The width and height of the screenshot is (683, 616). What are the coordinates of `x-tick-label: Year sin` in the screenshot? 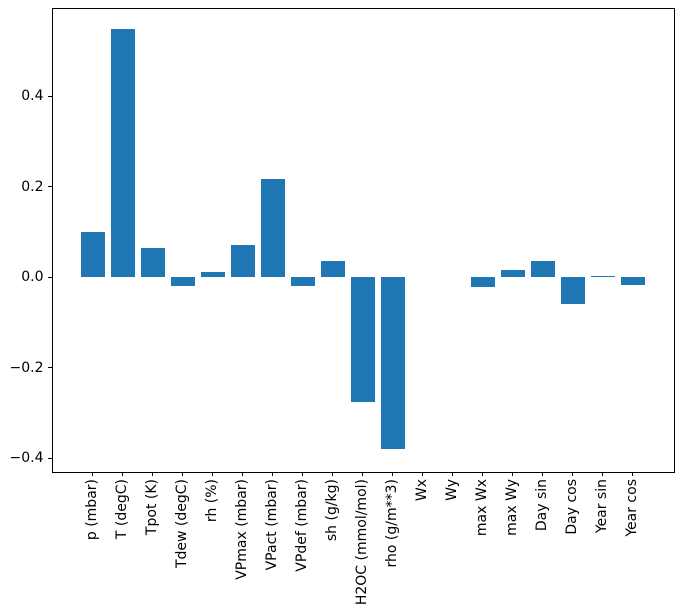 It's located at (602, 505).